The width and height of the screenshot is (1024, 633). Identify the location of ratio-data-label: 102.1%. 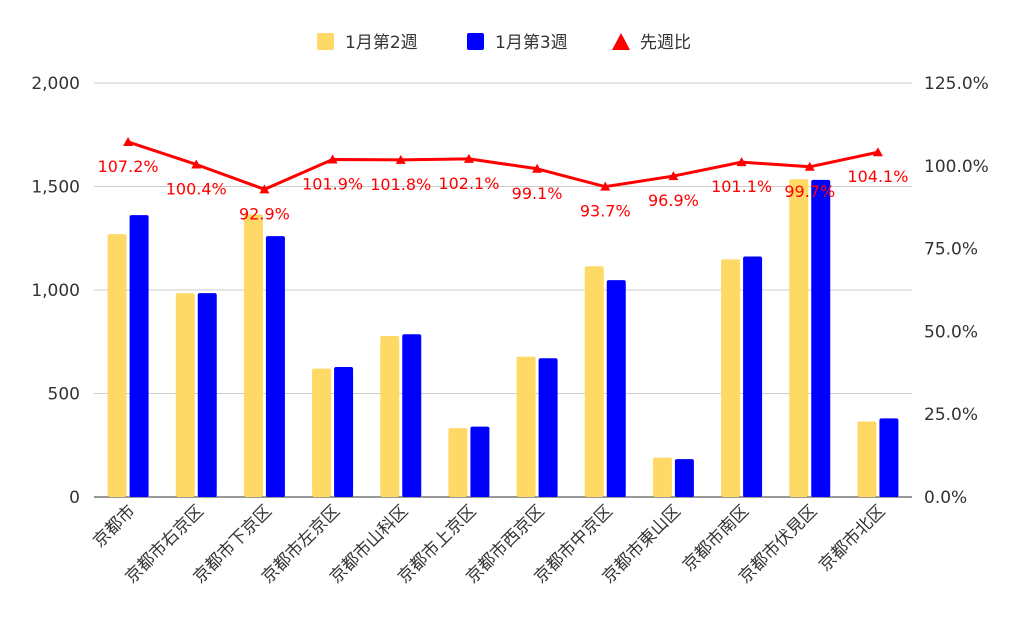
(468, 183).